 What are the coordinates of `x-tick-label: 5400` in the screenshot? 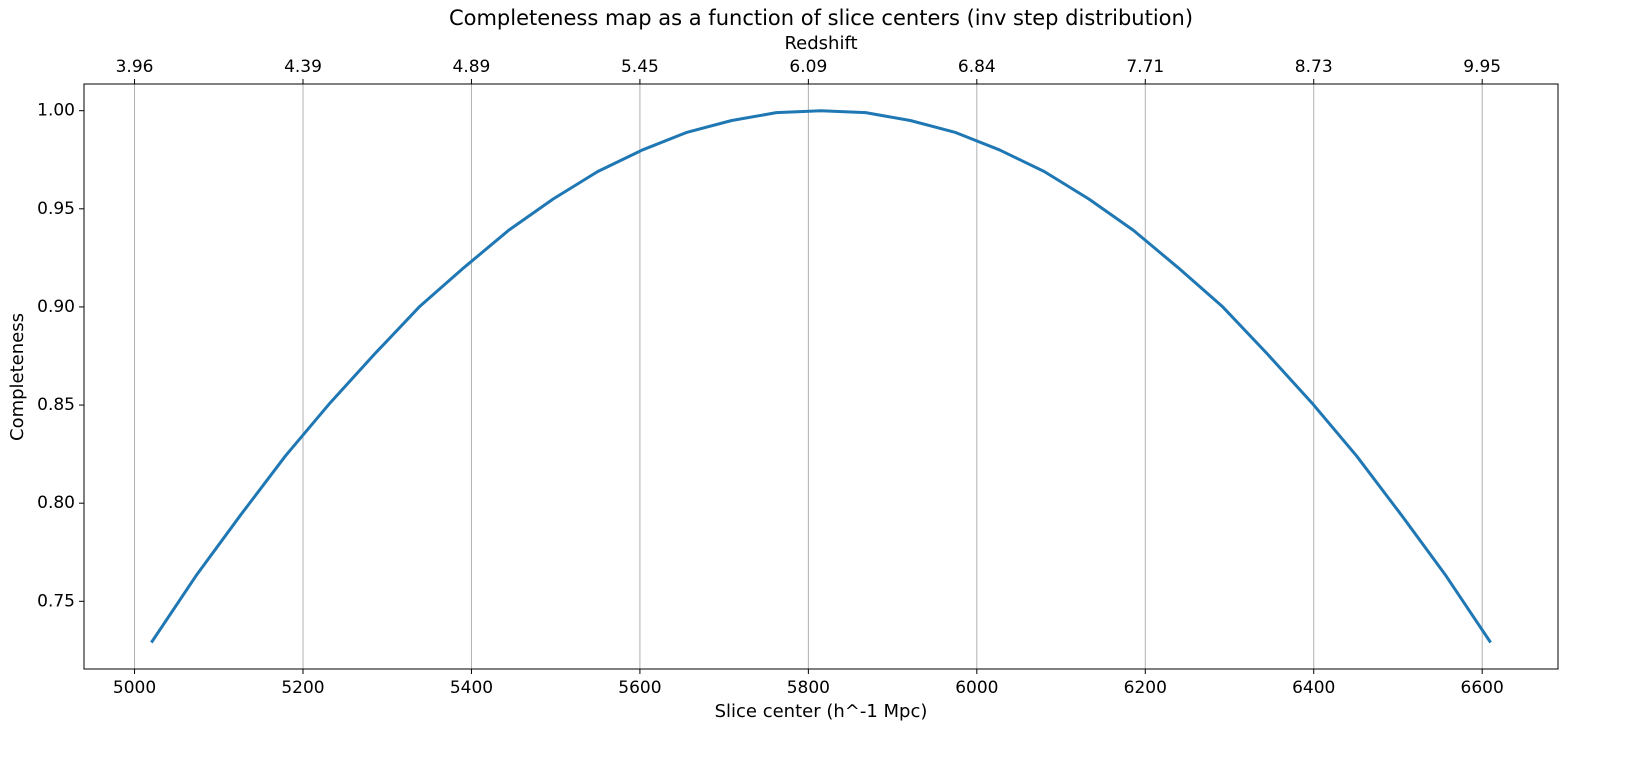 It's located at (471, 688).